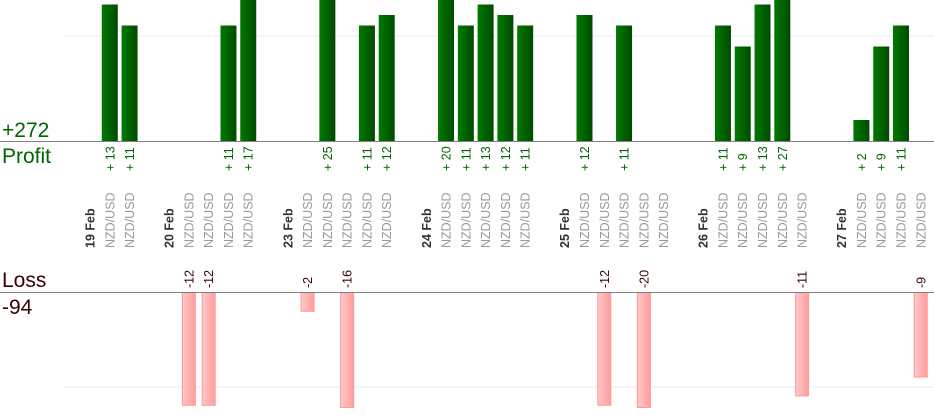 The image size is (934, 420). Describe the element at coordinates (91, 228) in the screenshot. I see `date-label: 19 Feb` at that location.